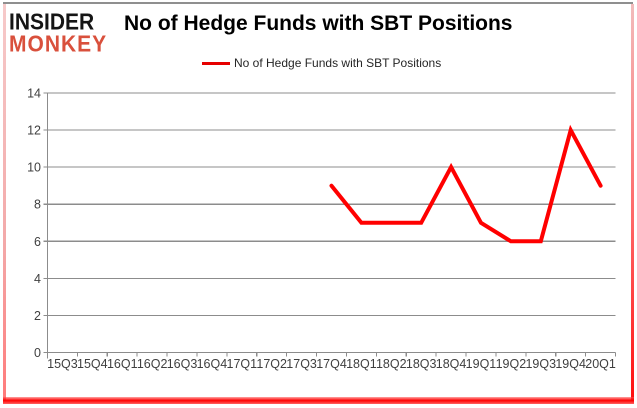  Describe the element at coordinates (421, 364) in the screenshot. I see `x-tick-label: 18Q3` at that location.